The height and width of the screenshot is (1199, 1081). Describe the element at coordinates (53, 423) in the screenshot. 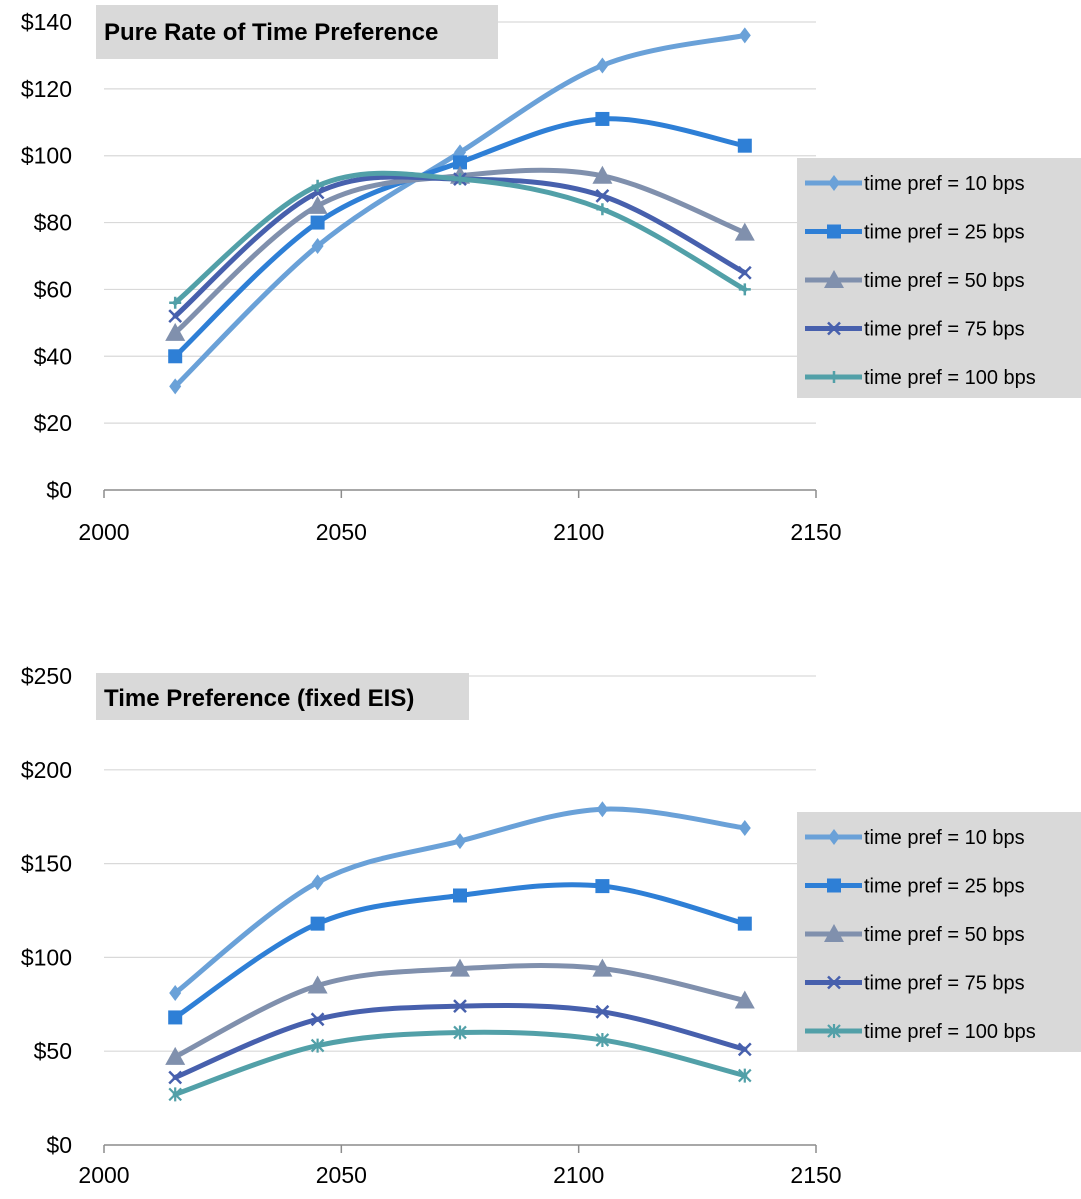

I see `y-tick-label: $20` at that location.